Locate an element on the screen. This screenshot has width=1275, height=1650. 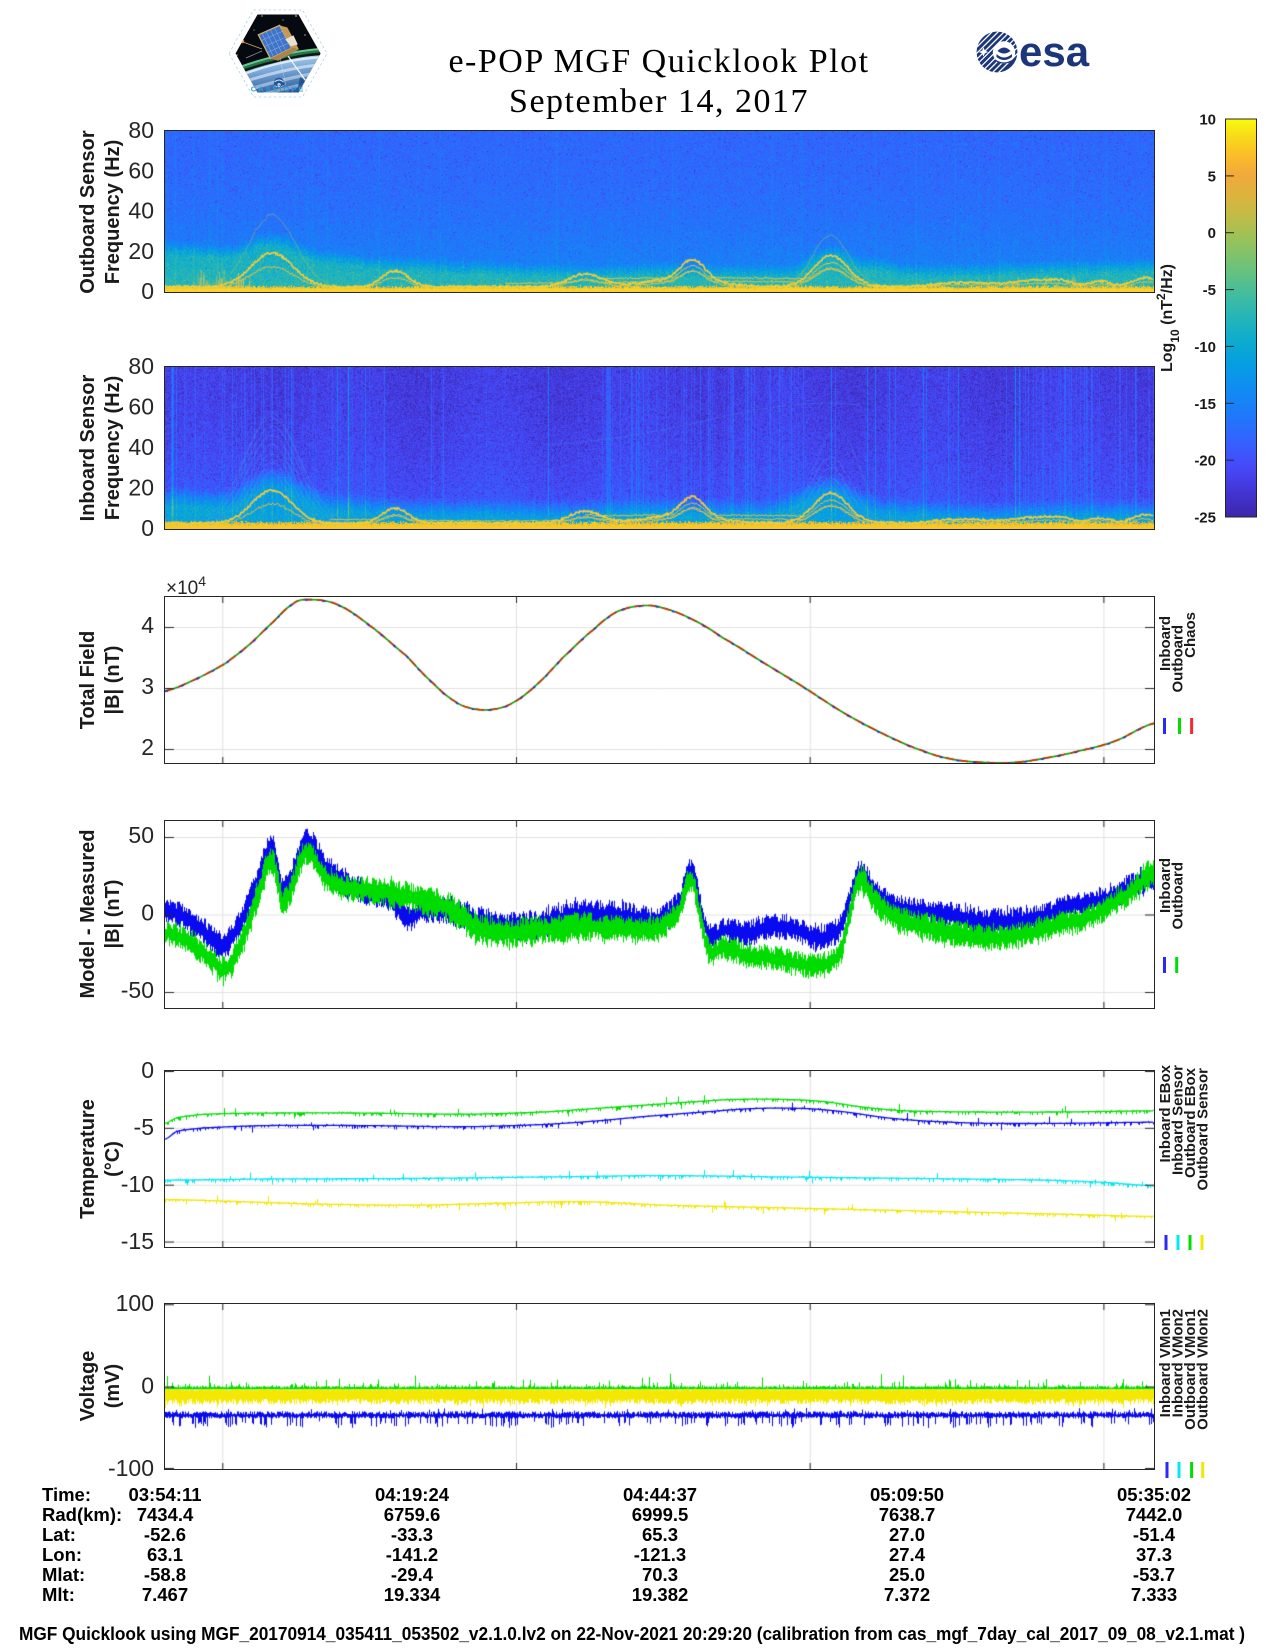
svg-text: Mlat: is located at coordinates (63, 1574).